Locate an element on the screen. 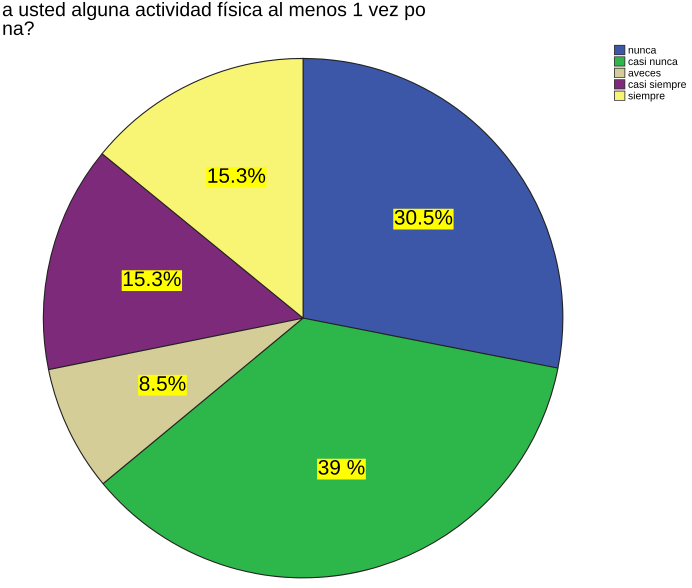  data-label: 8.5% is located at coordinates (163, 383).